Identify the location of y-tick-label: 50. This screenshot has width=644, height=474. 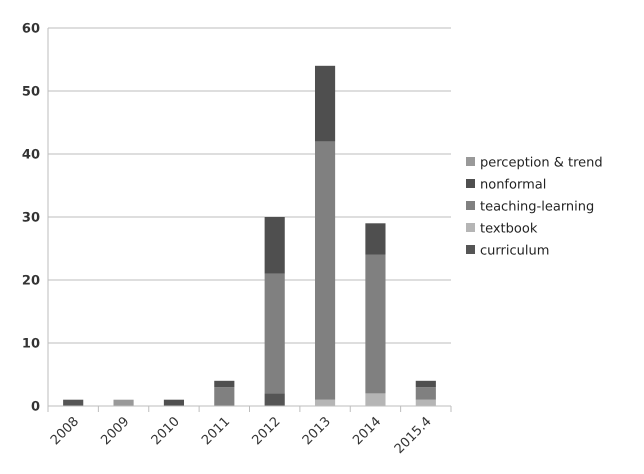
(31, 92).